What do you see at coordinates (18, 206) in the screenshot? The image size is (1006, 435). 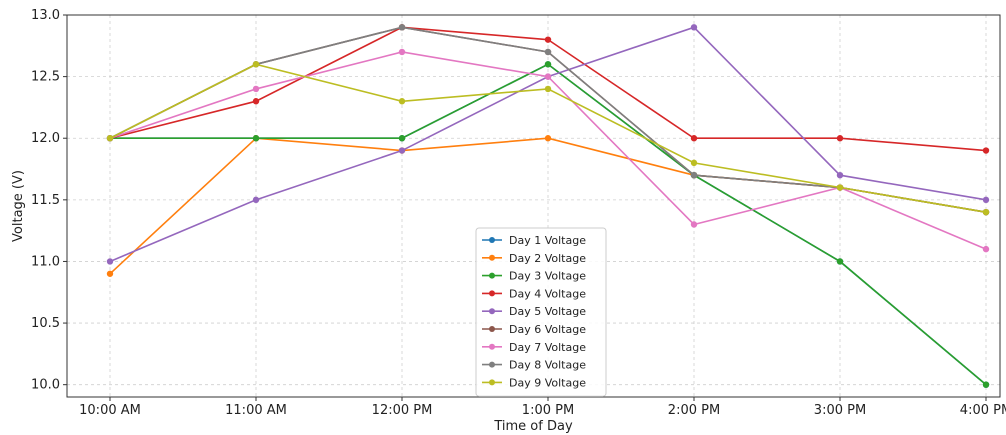 I see `y-axis-label: Voltage (V)` at bounding box center [18, 206].